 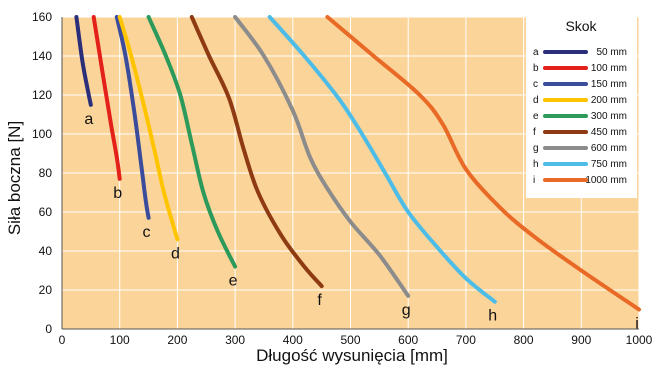 What do you see at coordinates (42, 134) in the screenshot?
I see `y-tick-label: 100` at bounding box center [42, 134].